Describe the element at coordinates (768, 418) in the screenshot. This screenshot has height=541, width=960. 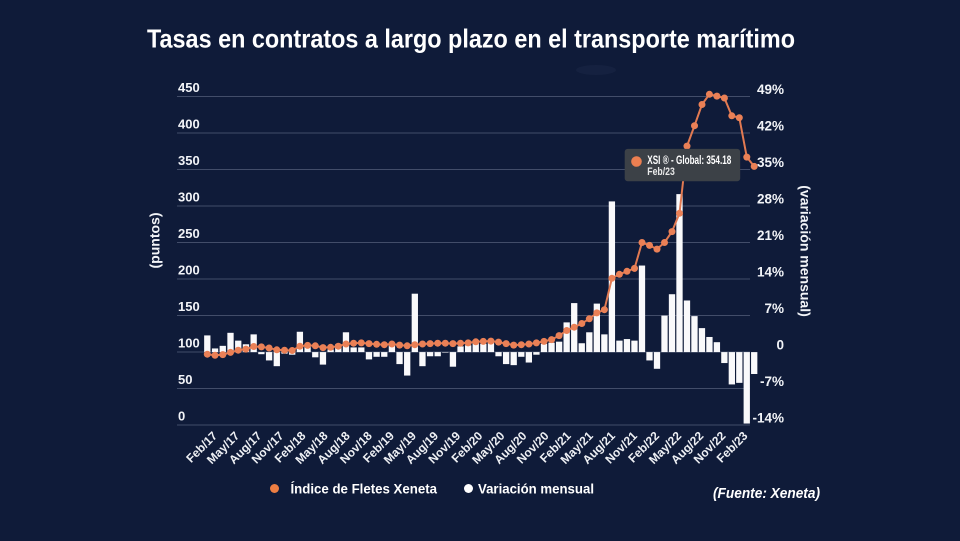
I see `svg-text: -14%` at that location.